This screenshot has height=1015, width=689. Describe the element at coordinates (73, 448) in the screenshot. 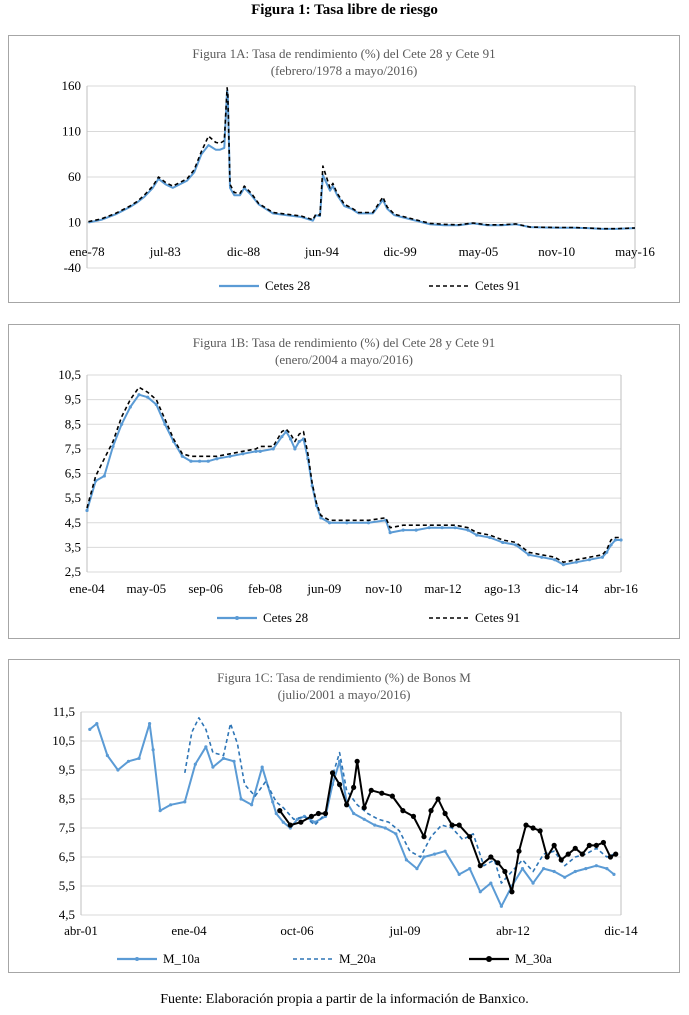

I see `y-tick-label: 7,5` at that location.